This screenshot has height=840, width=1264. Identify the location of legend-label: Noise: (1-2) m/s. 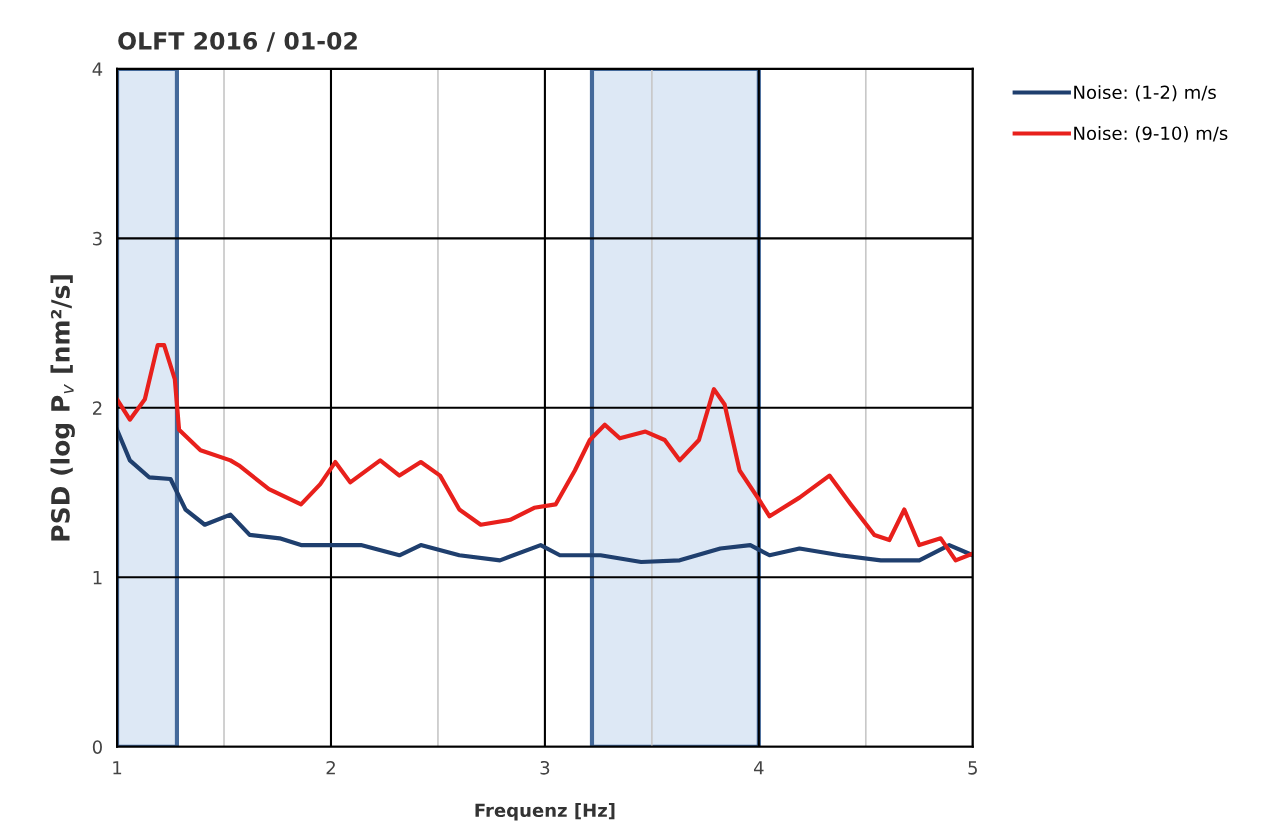
(1145, 93).